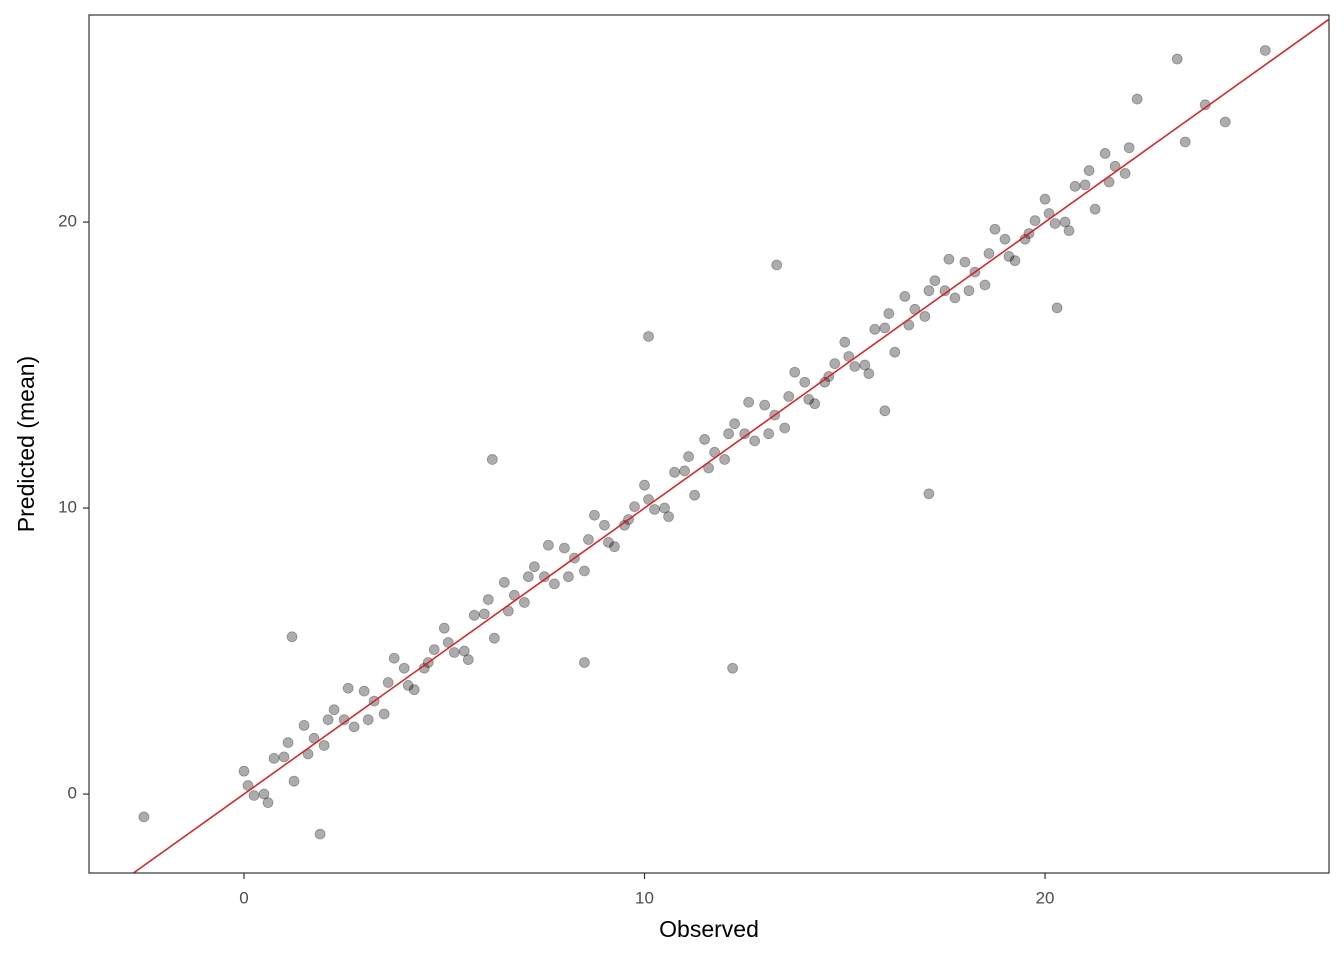 This screenshot has height=965, width=1344. Describe the element at coordinates (1045, 897) in the screenshot. I see `x-tick-label: 20` at that location.